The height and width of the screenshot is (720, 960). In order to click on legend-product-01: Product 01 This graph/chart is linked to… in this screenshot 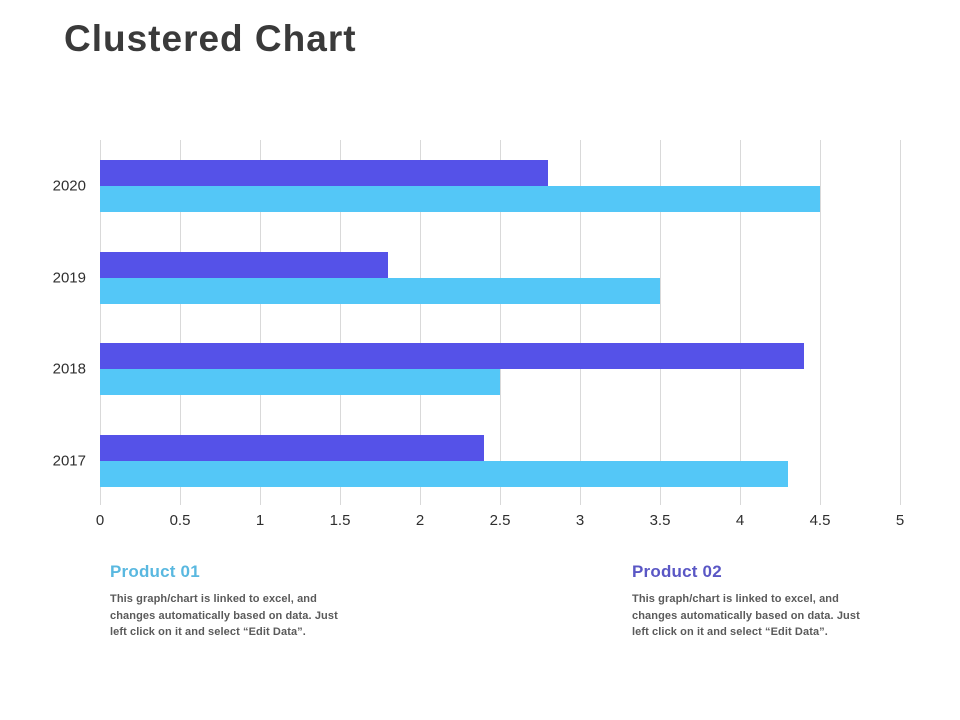, I will do `click(229, 601)`.